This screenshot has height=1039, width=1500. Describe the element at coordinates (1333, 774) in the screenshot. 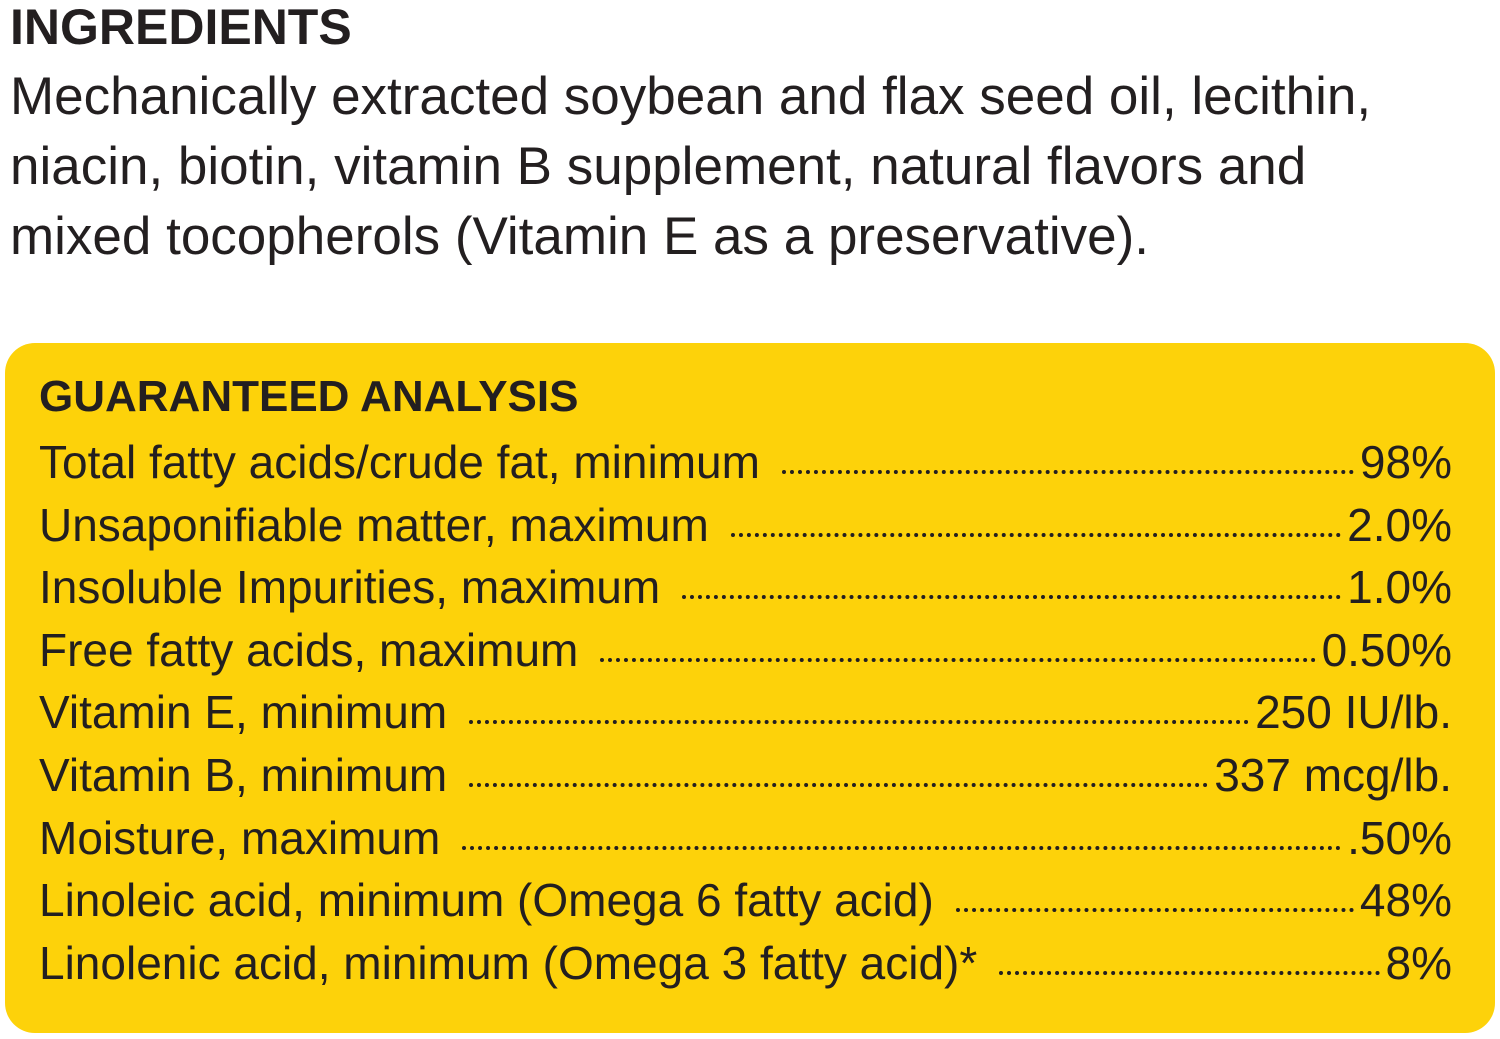

I see `analysis-value: 337 mcg/lb.` at that location.